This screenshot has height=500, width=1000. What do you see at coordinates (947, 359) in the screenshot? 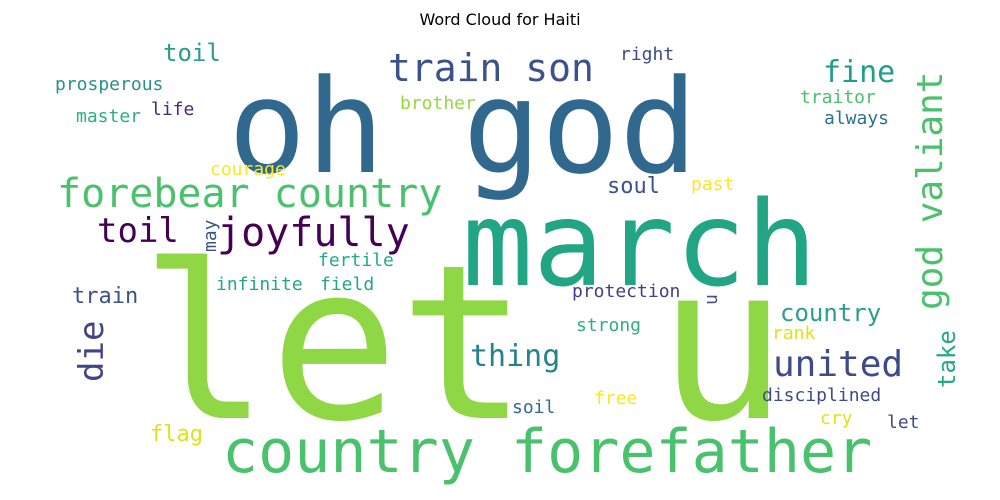
I see `word-take-14: take` at bounding box center [947, 359].